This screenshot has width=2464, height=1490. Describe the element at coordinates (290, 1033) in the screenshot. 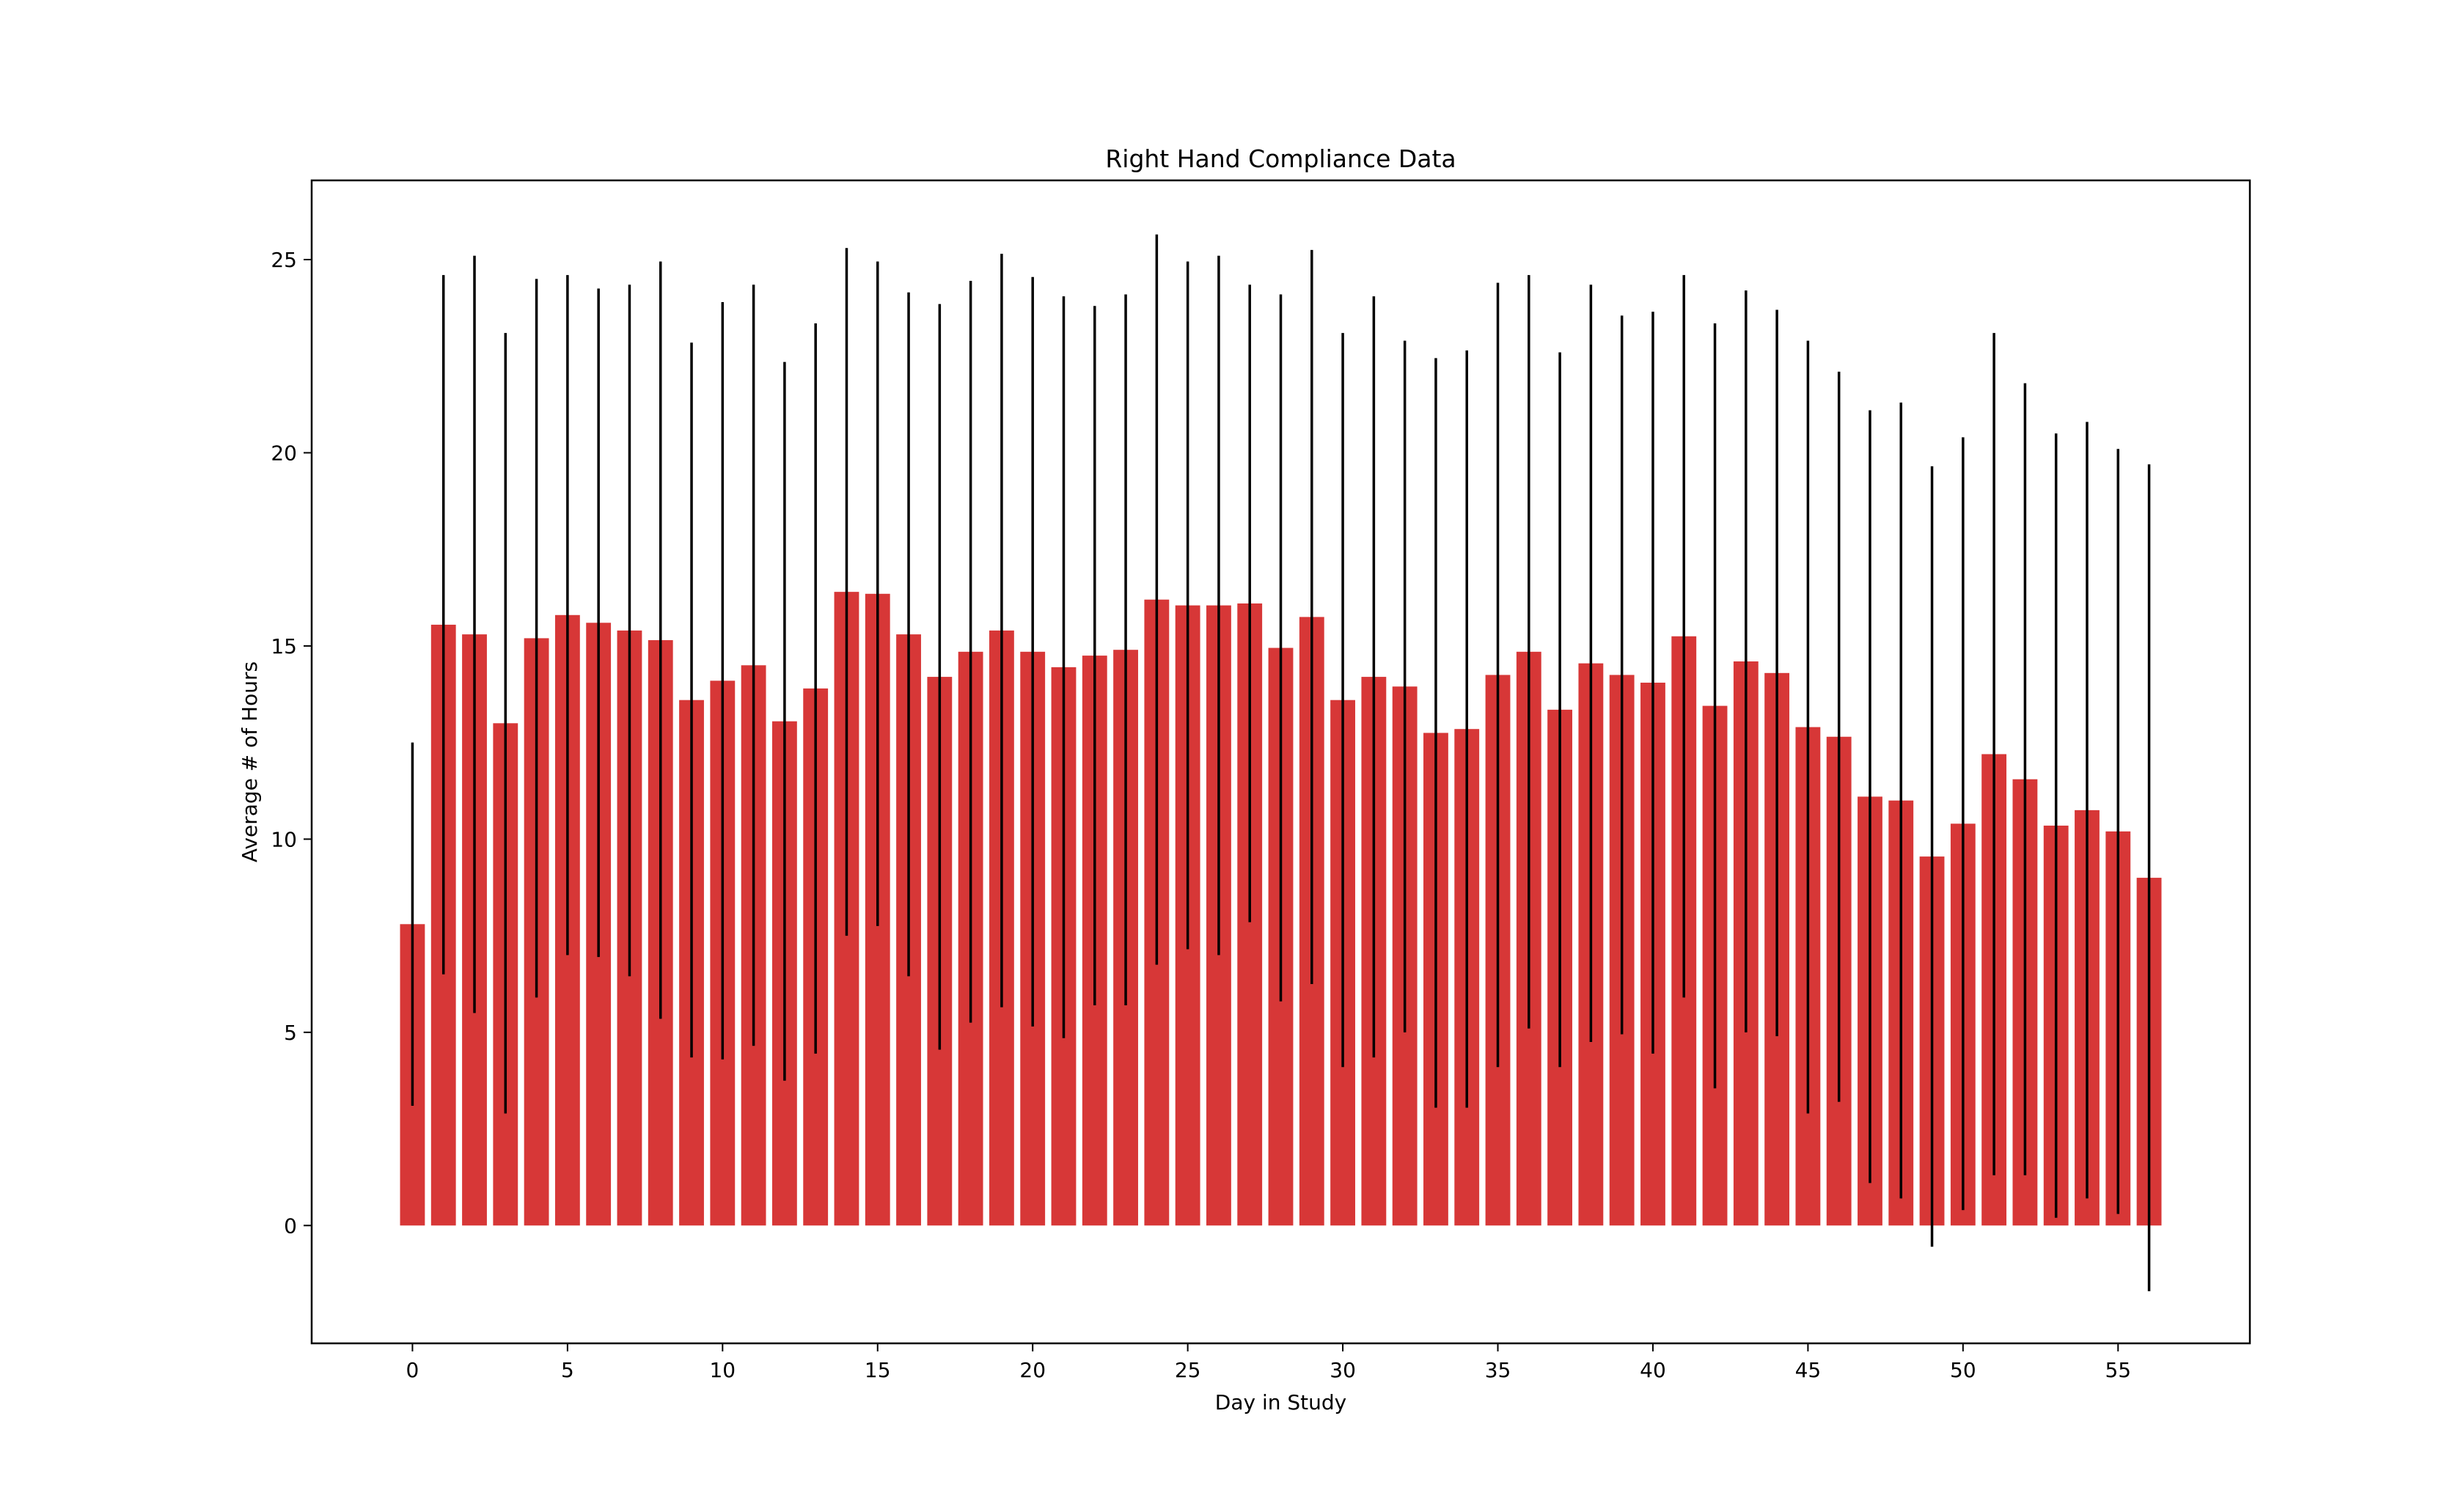

I see `y-tick-label: 5` at that location.